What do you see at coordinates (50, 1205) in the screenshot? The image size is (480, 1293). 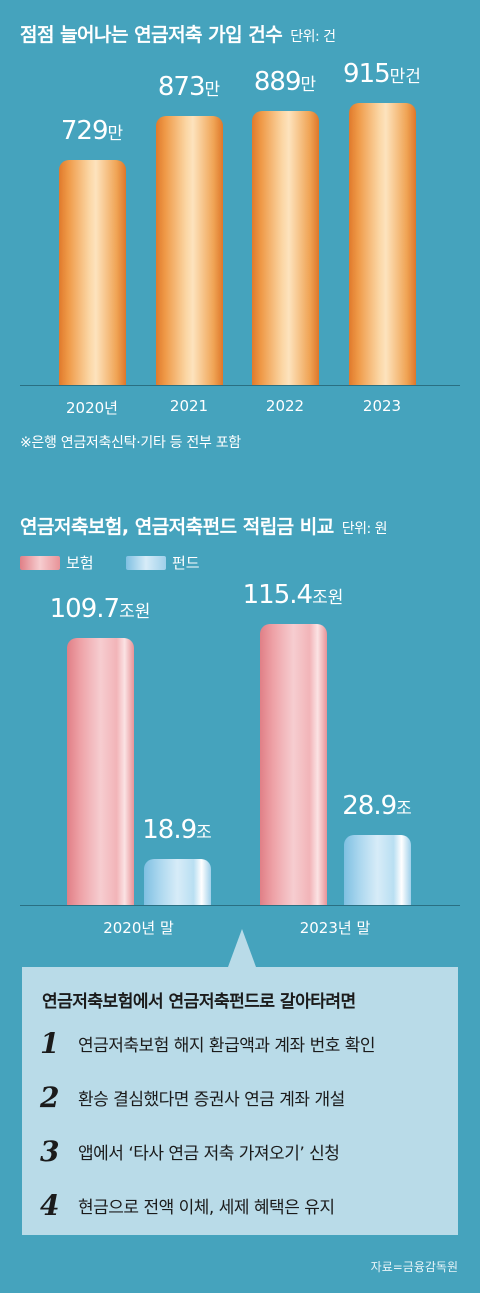 I see `step-4-number: 4` at bounding box center [50, 1205].